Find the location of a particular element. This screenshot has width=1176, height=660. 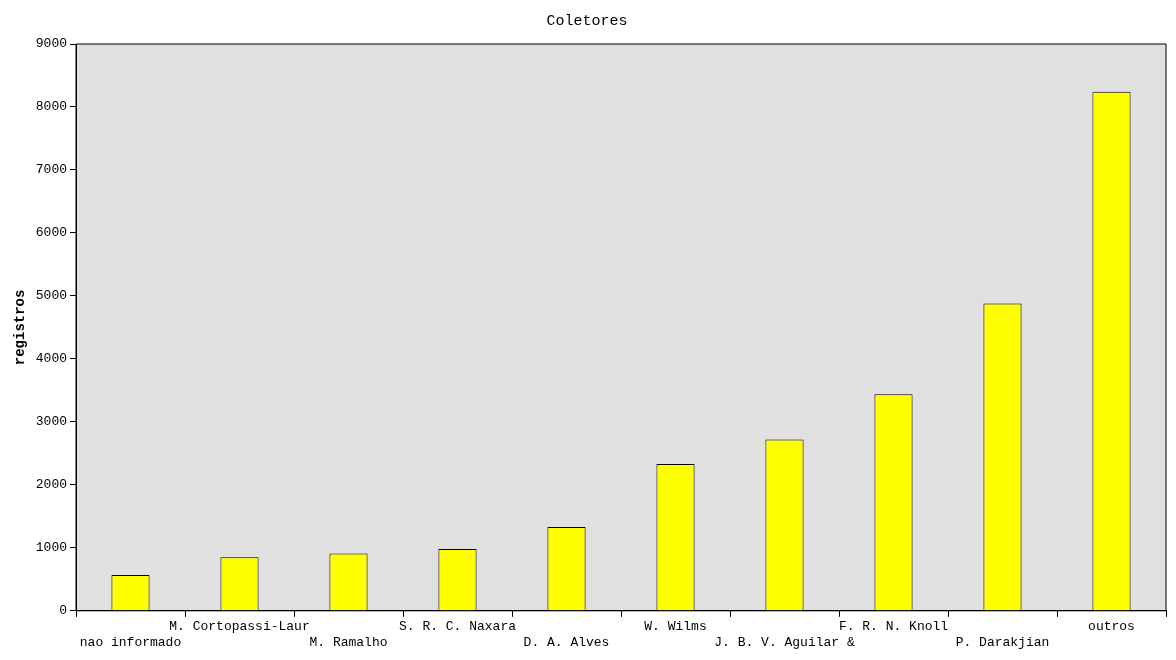

y-tick-label: 8000 is located at coordinates (51, 107).